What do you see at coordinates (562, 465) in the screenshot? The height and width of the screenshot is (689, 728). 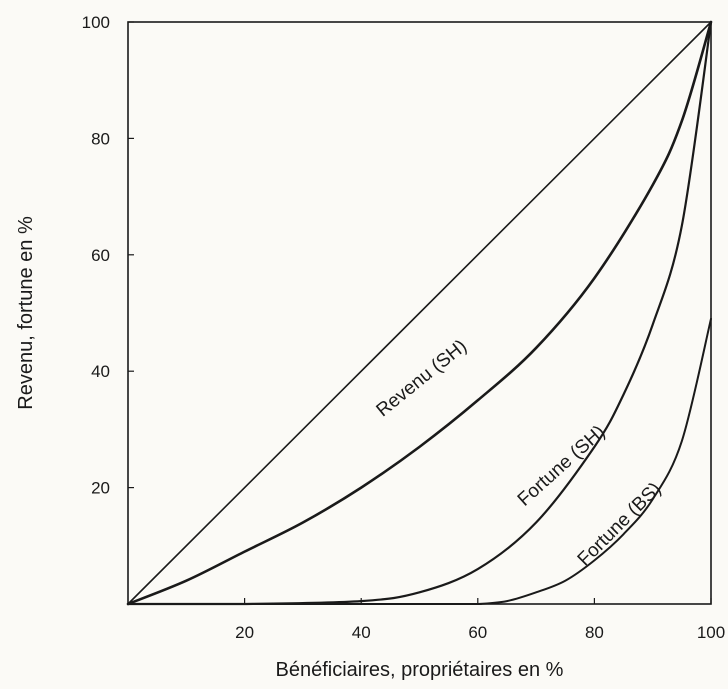 I see `fortune-sh-label: Fortune (SH)` at bounding box center [562, 465].